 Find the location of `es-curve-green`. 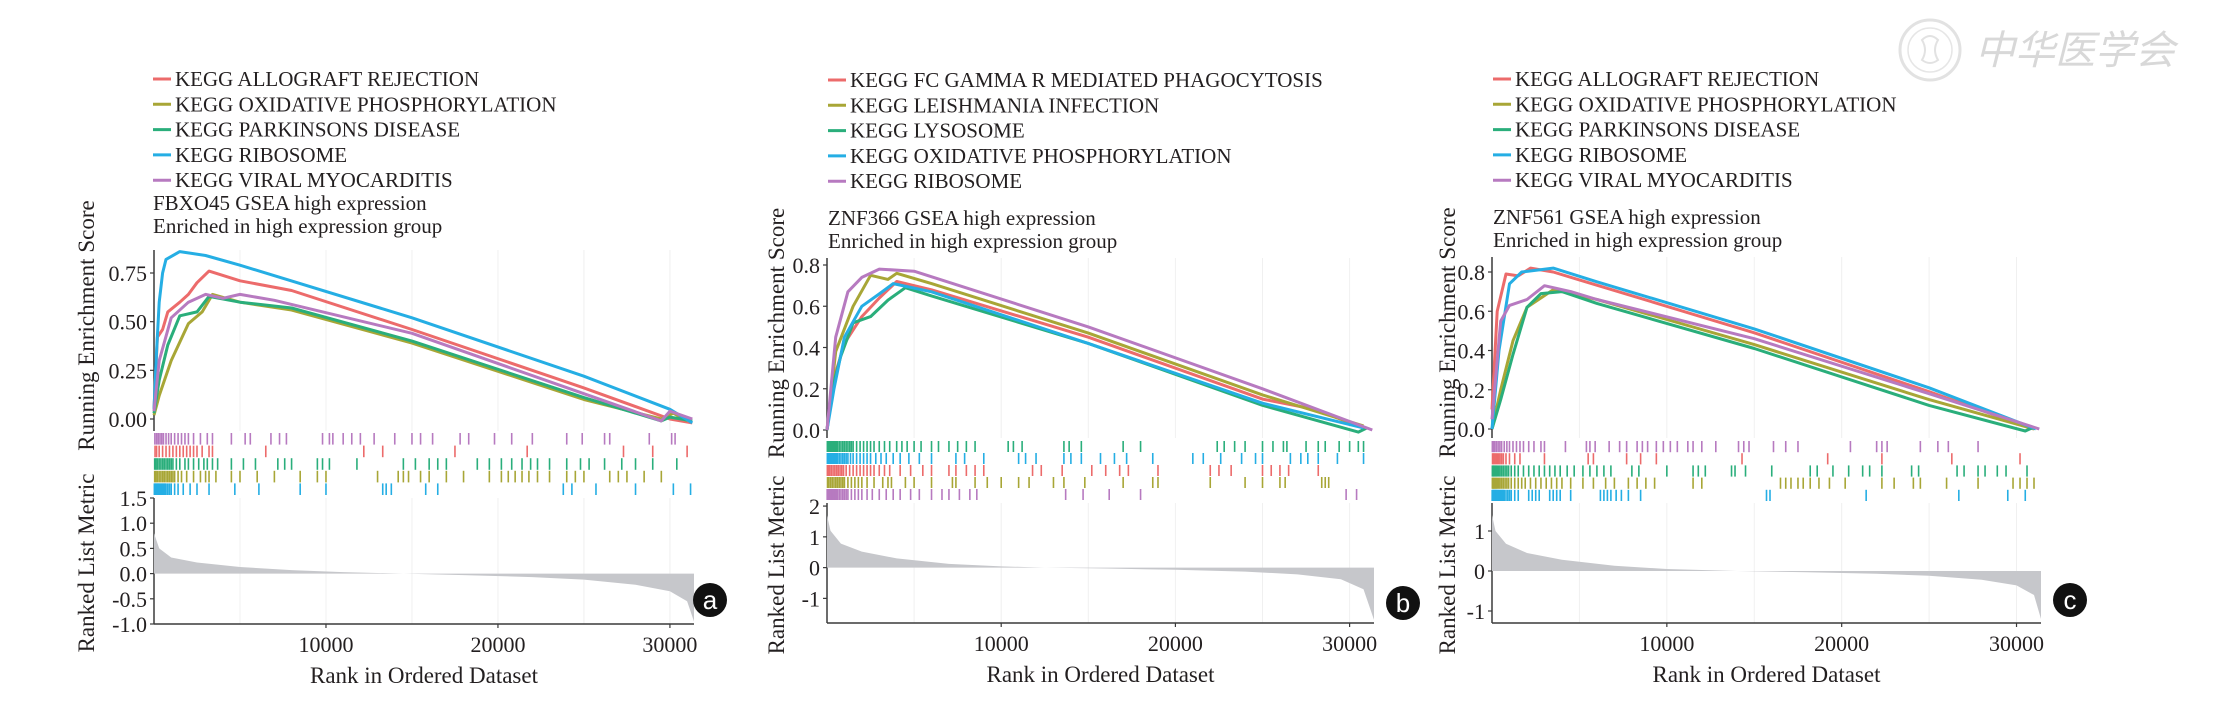

es-curve-green is located at coordinates (1762, 361).